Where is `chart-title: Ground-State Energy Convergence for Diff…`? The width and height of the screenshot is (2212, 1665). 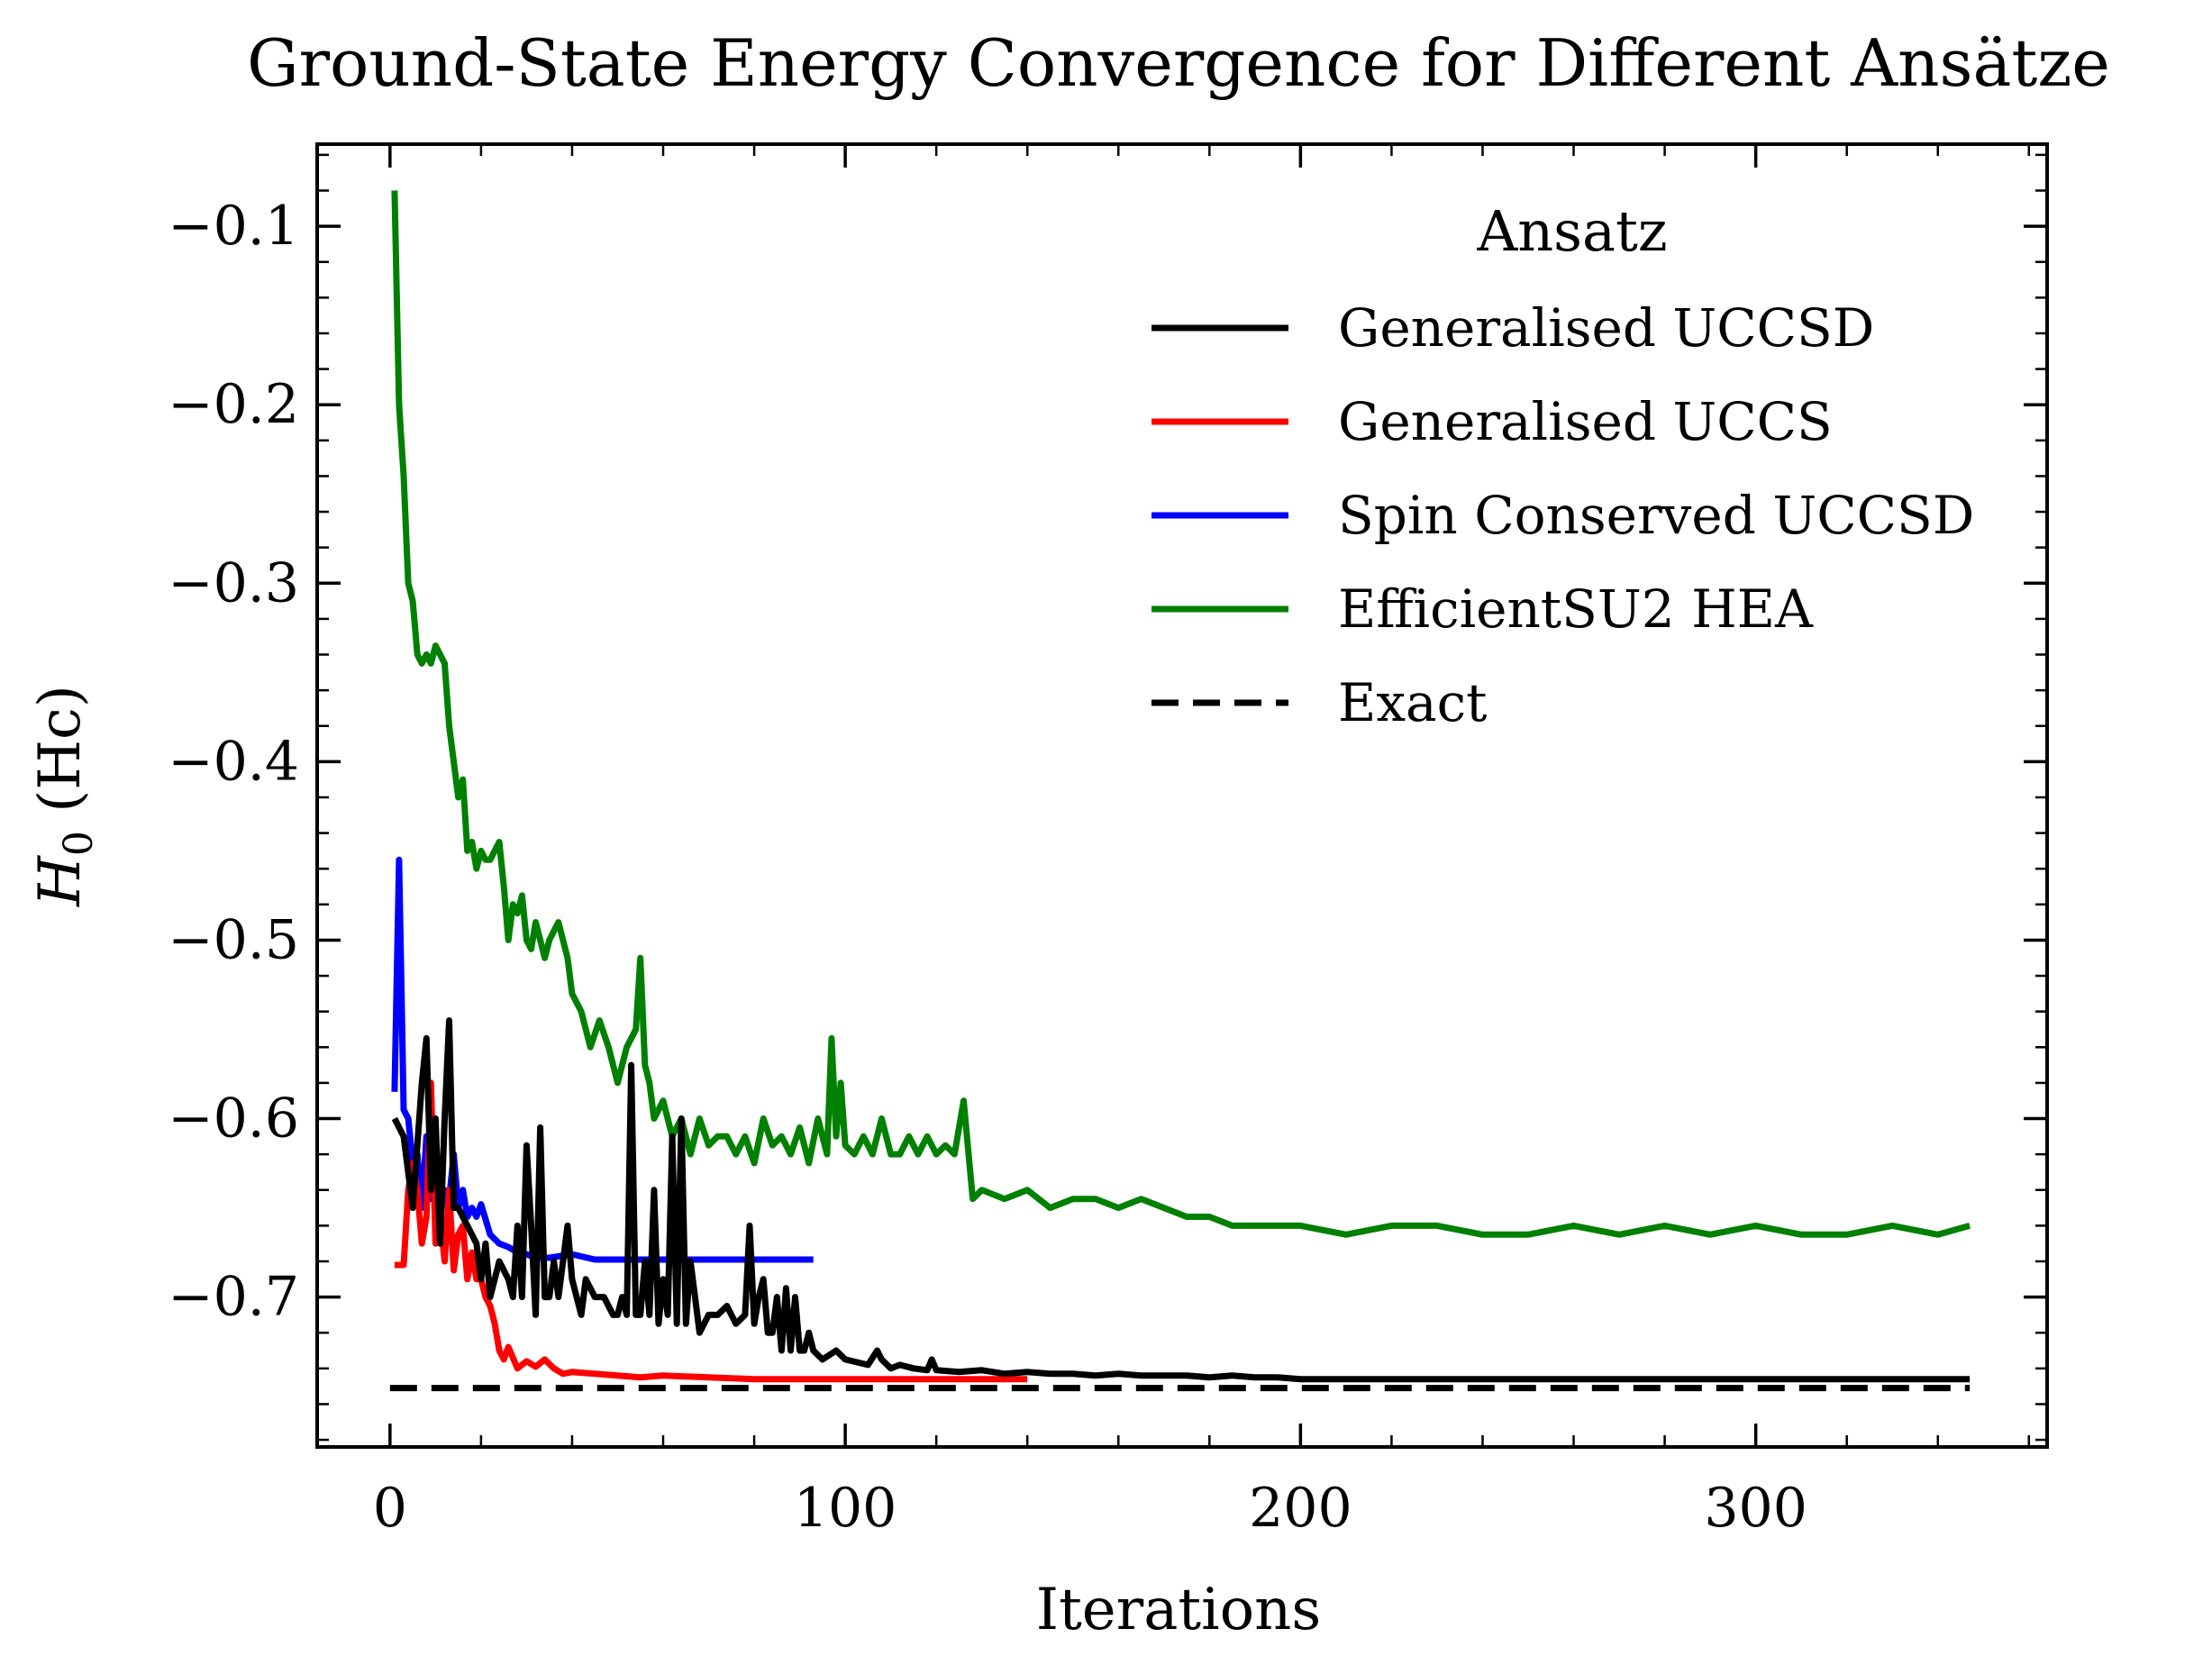 chart-title: Ground-State Energy Convergence for Diff… is located at coordinates (1178, 63).